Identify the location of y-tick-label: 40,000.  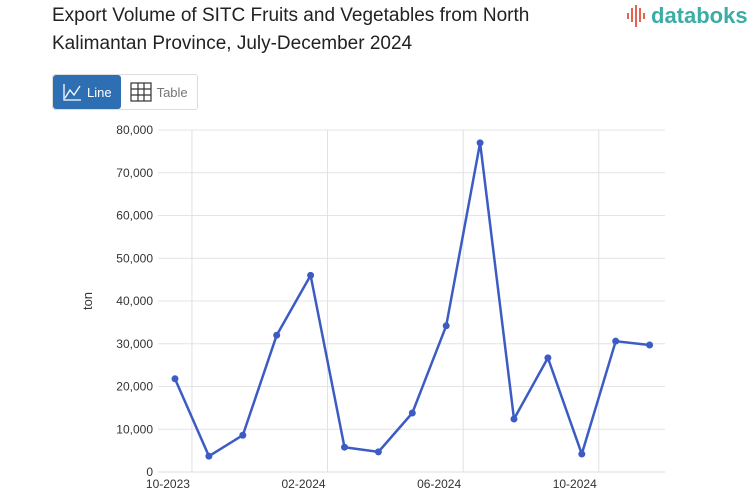
(134, 301).